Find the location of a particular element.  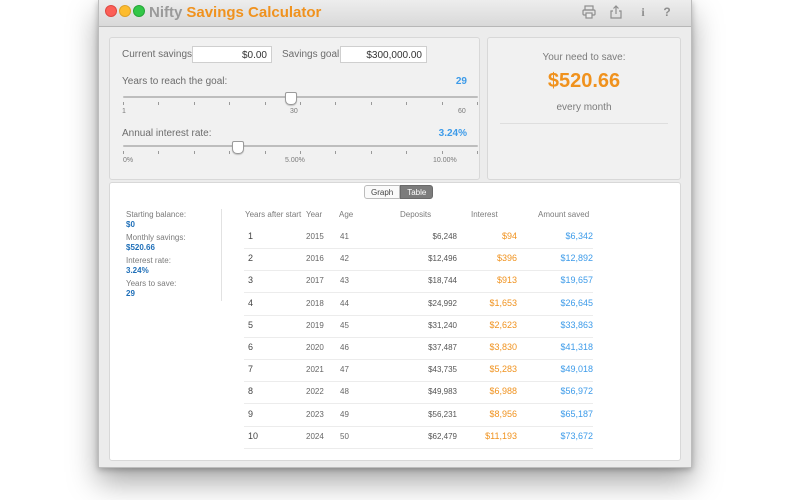

cell-amount-saved: $12,892 is located at coordinates (576, 258).